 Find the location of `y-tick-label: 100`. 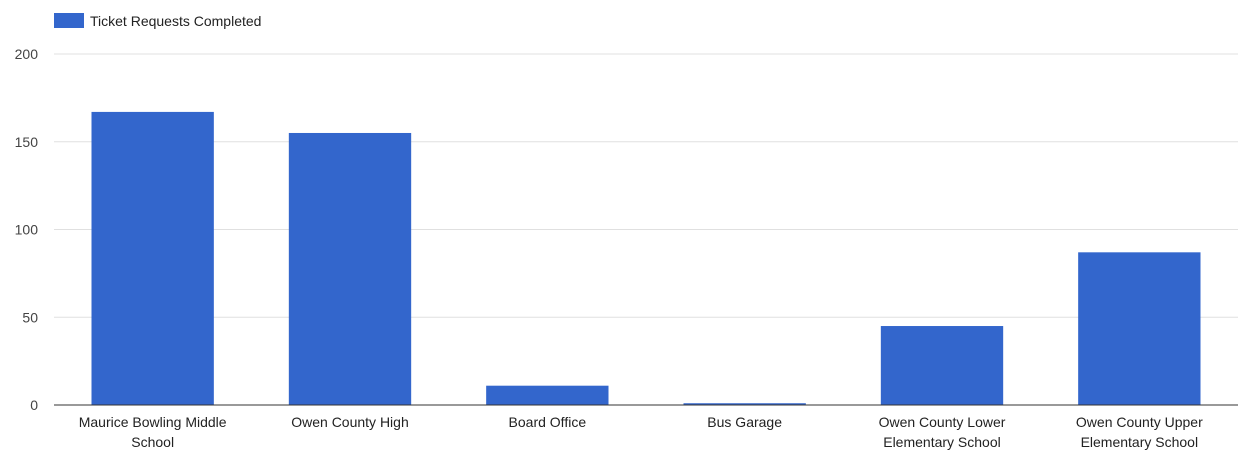

y-tick-label: 100 is located at coordinates (27, 230).